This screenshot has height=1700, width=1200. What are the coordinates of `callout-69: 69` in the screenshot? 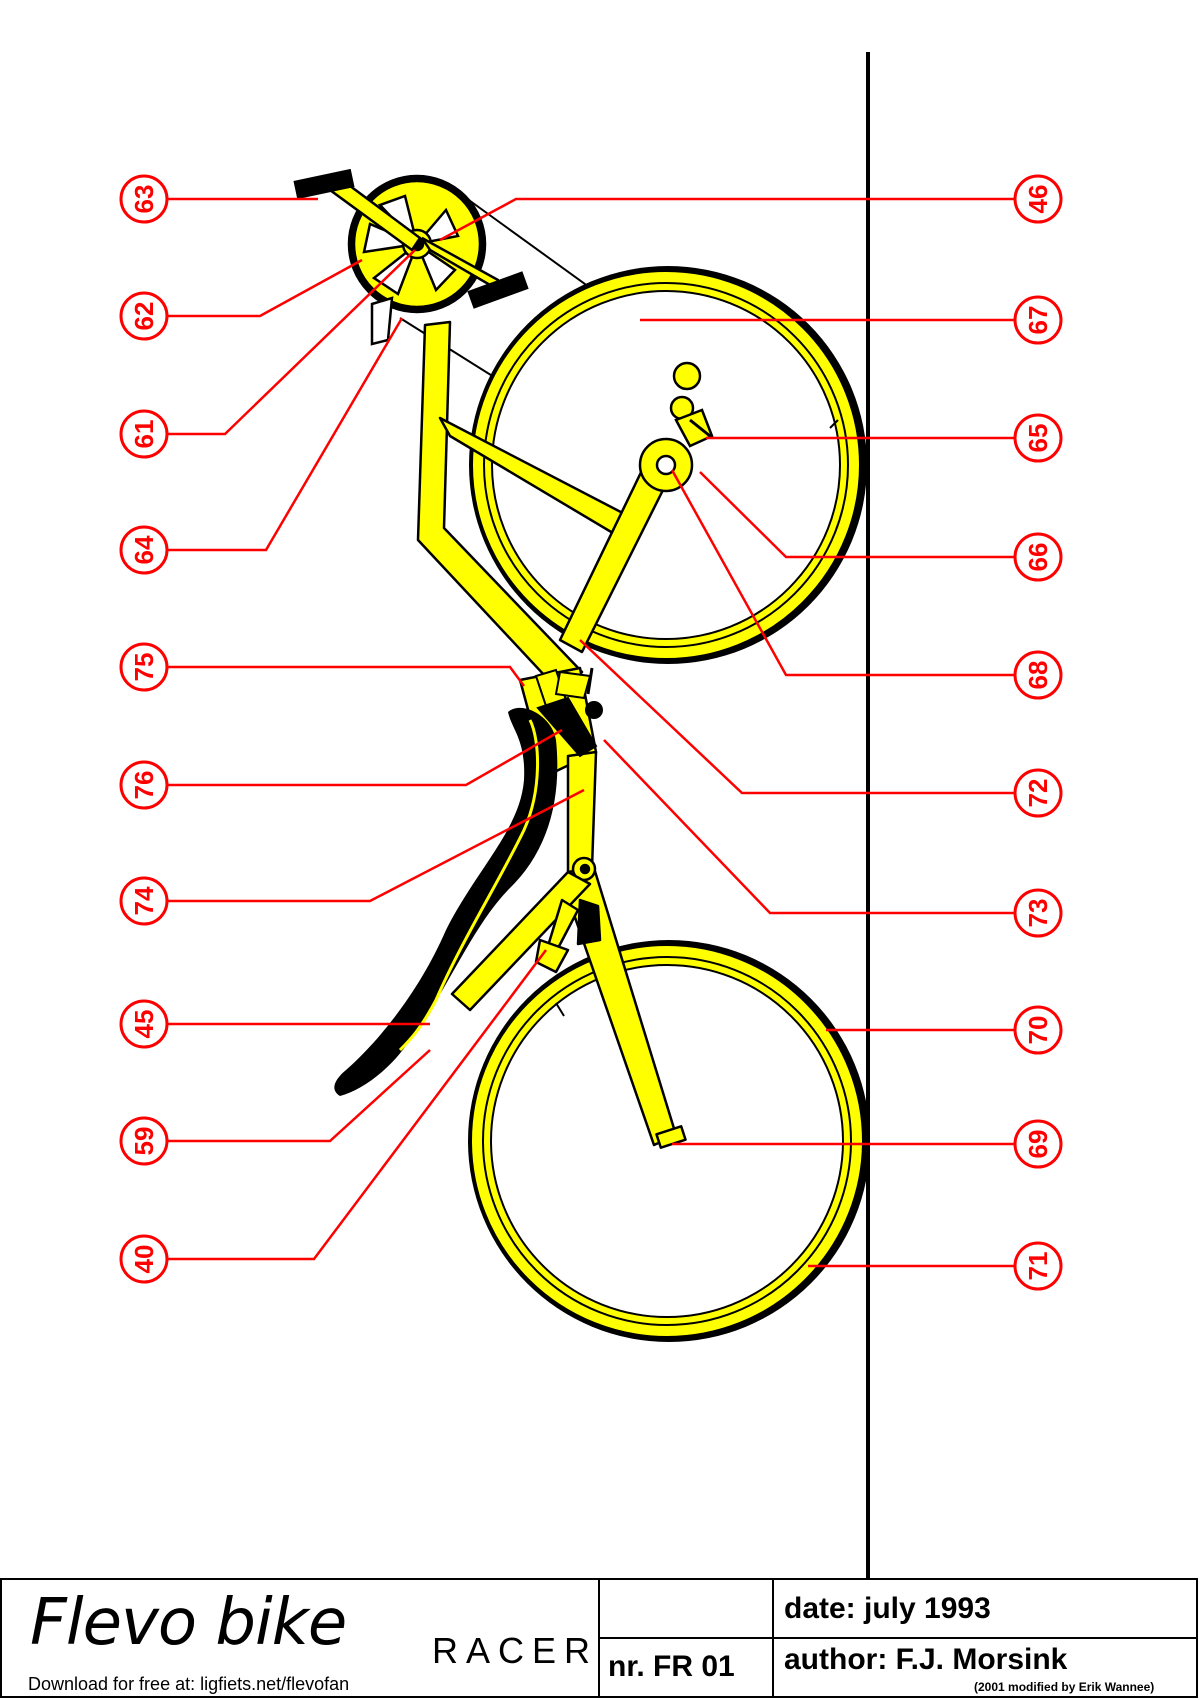 It's located at (1038, 1144).